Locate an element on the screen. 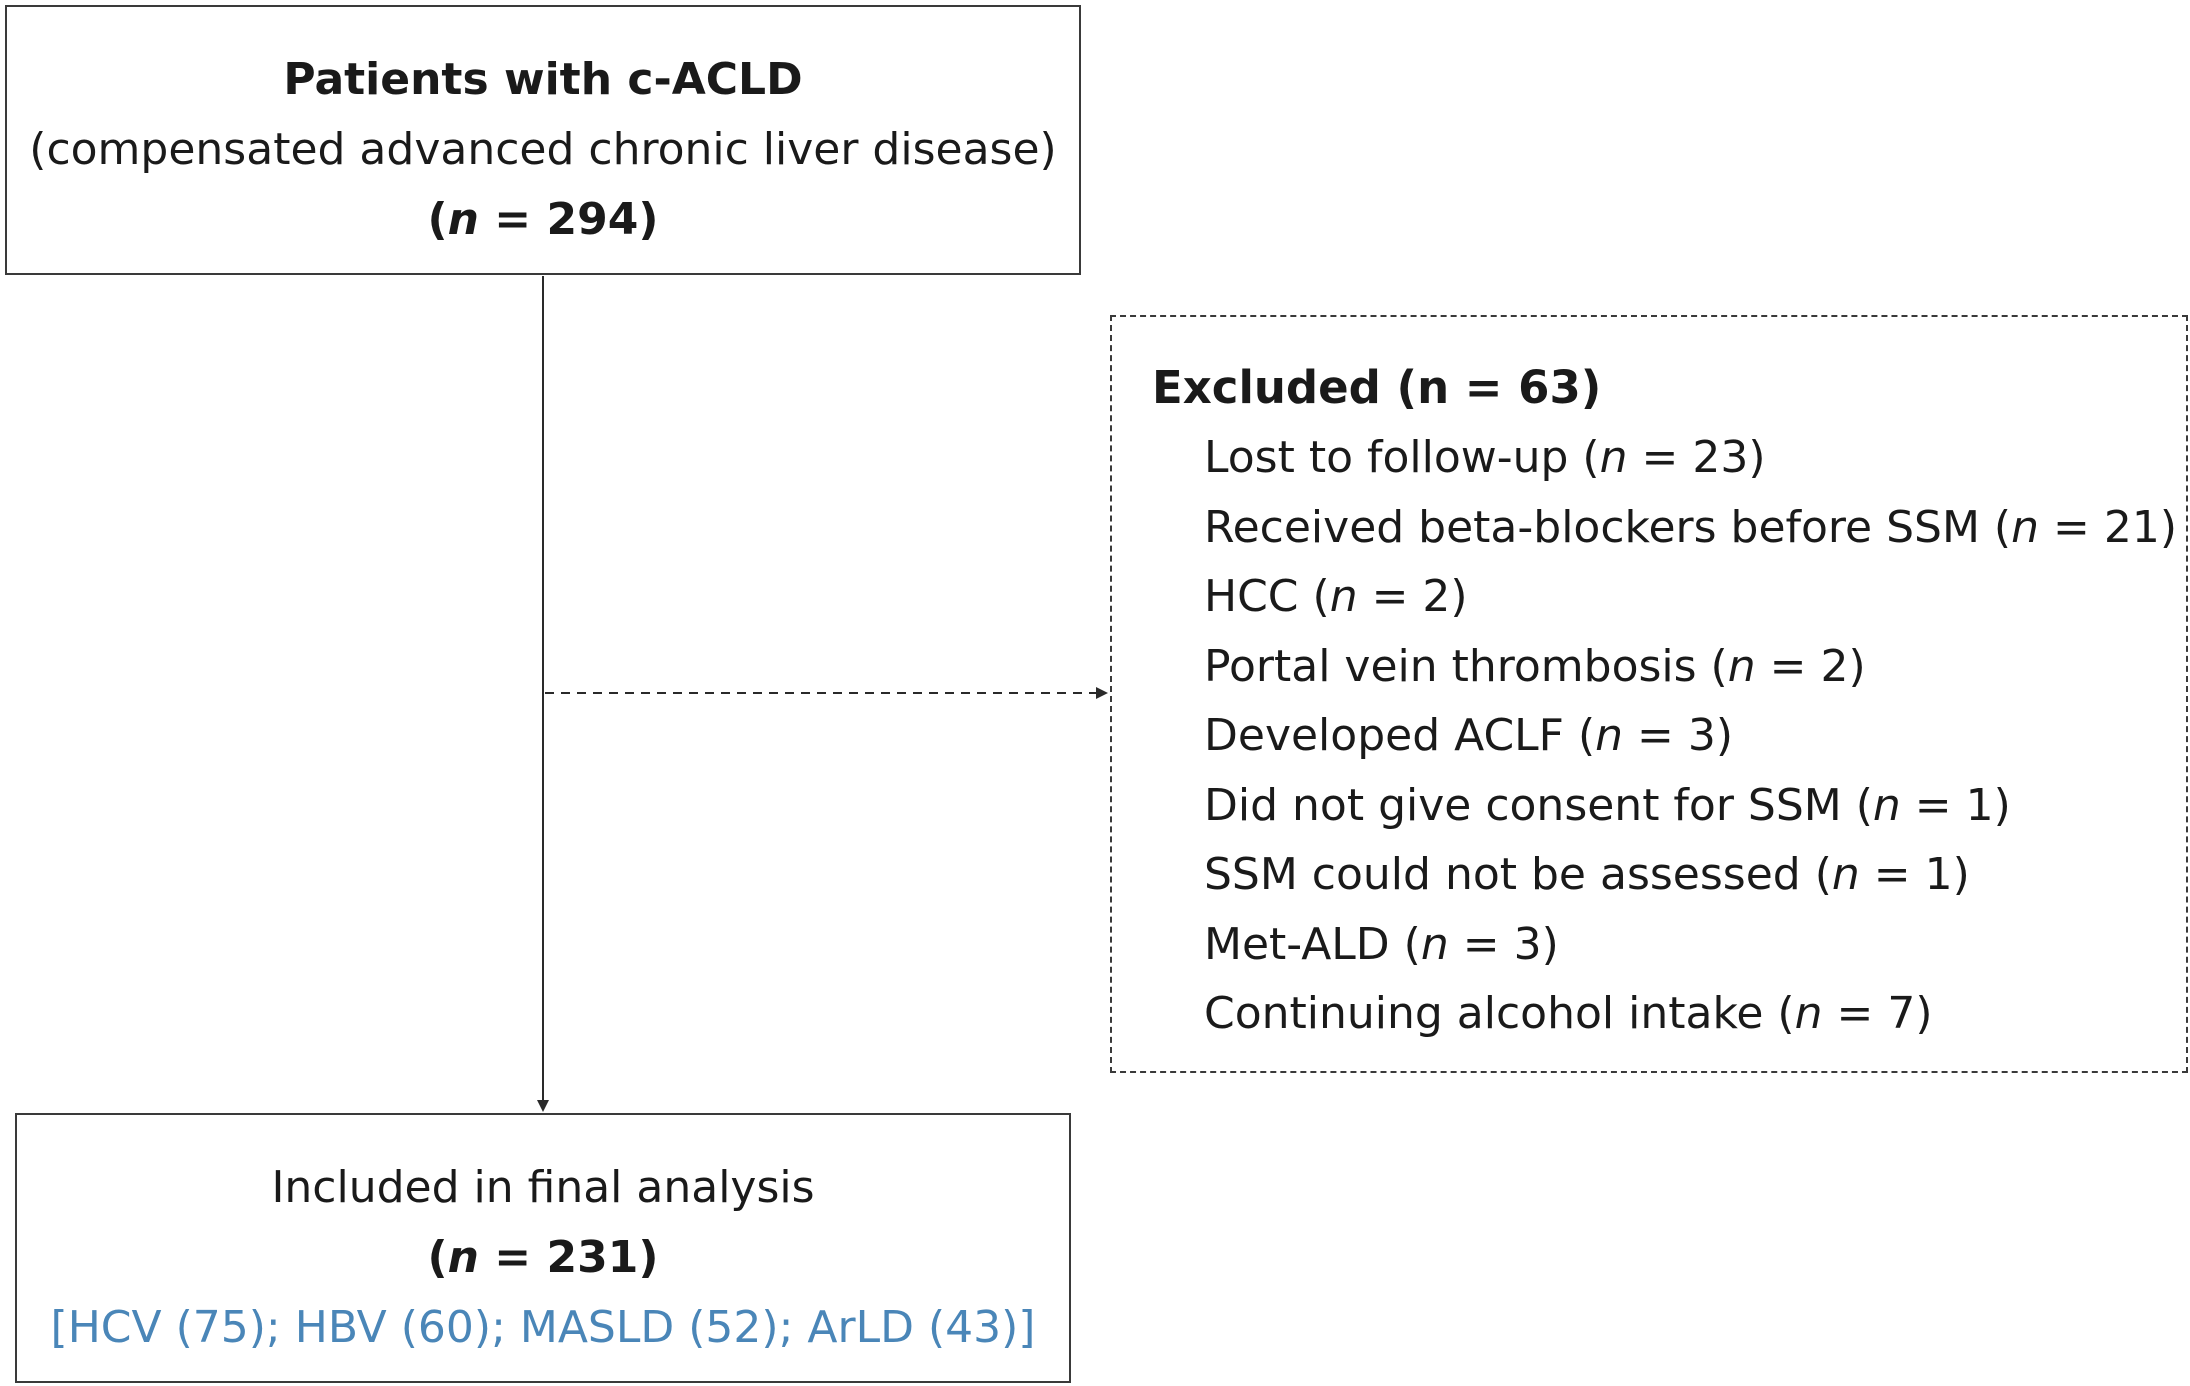 The height and width of the screenshot is (1386, 2190). included-title: Included in final analysis is located at coordinates (543, 1187).